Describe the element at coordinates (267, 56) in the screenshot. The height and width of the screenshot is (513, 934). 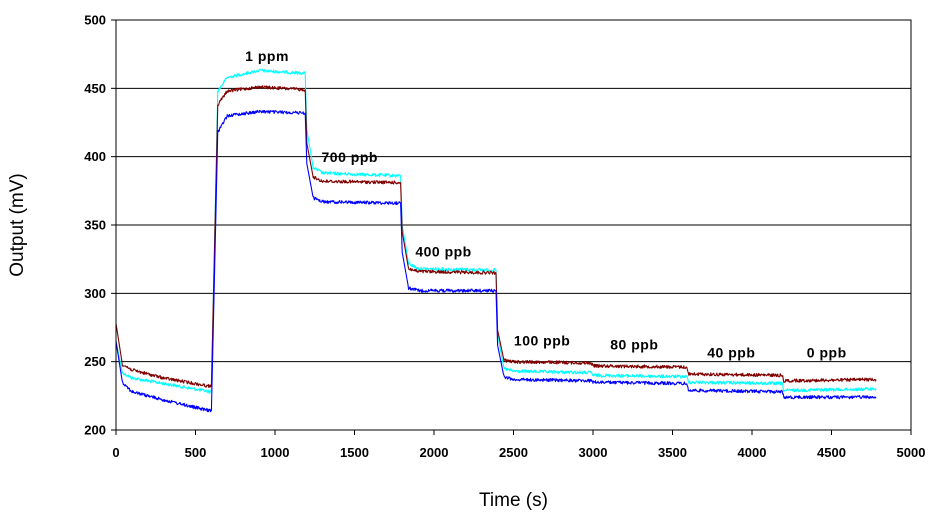
I see `concentration-label: 1 ppm` at that location.